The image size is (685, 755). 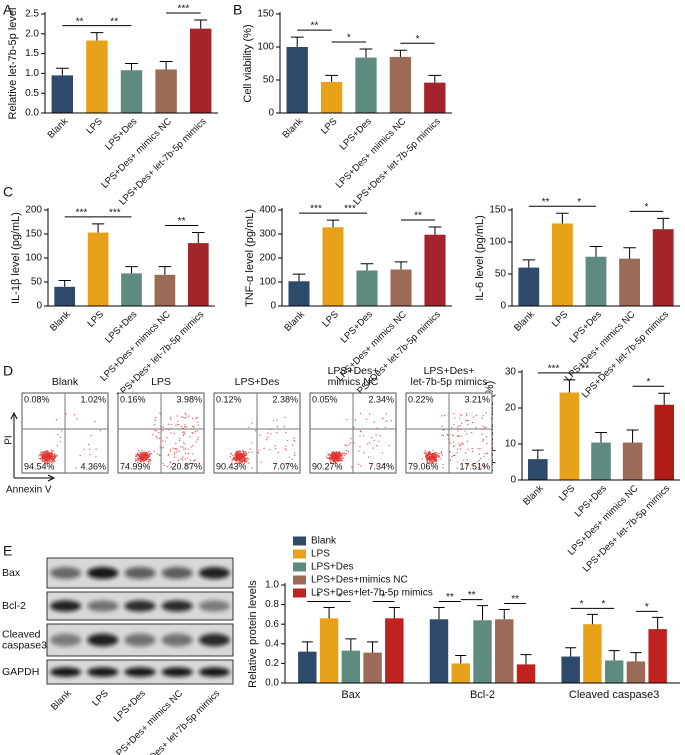 I want to click on legend-label: LPS, so click(x=320, y=554).